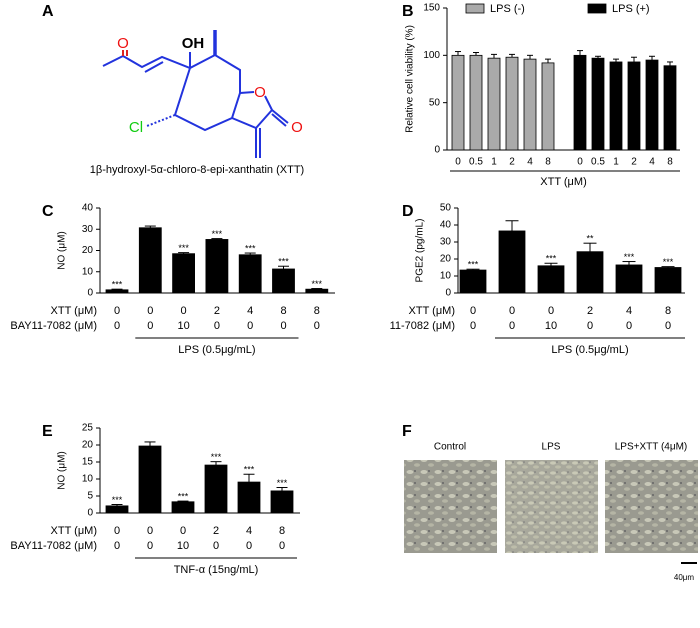  I want to click on legend-label: LPS (-), so click(507, 9).